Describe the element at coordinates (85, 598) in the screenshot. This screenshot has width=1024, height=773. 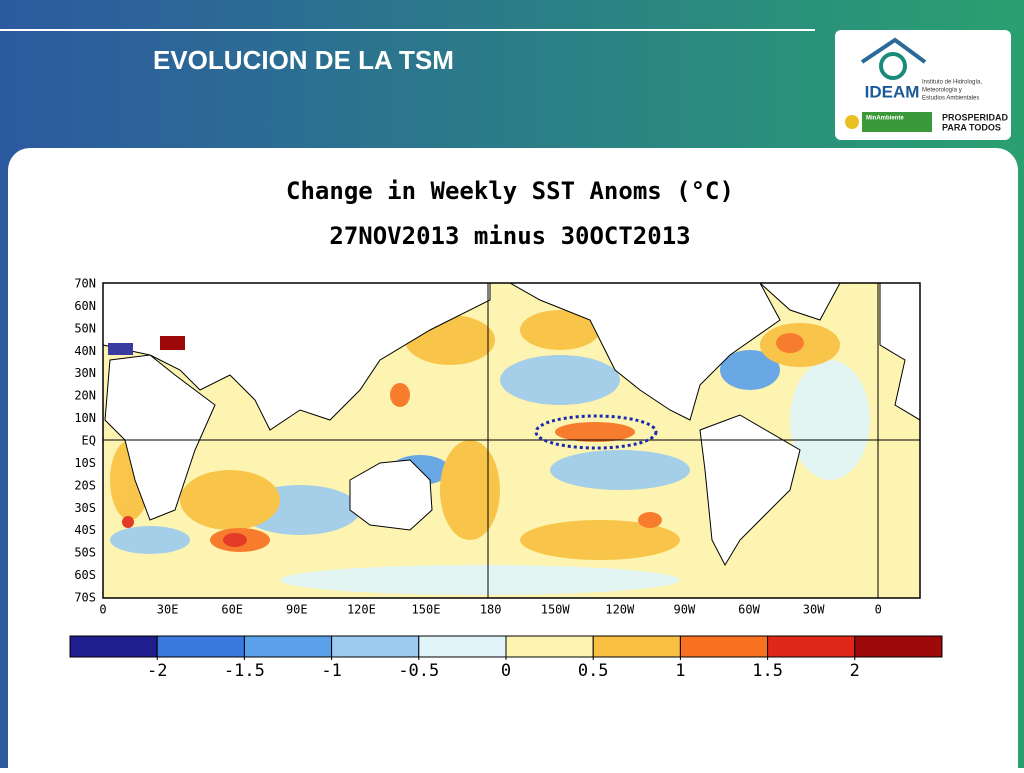
I see `lat-label: 70S` at that location.